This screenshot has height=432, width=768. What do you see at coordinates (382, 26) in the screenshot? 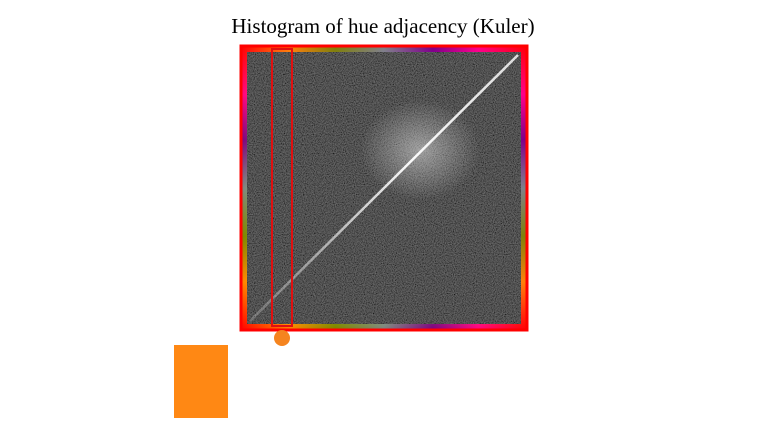
I see `title: Histogram of hue adjacency (Kuler)` at bounding box center [382, 26].